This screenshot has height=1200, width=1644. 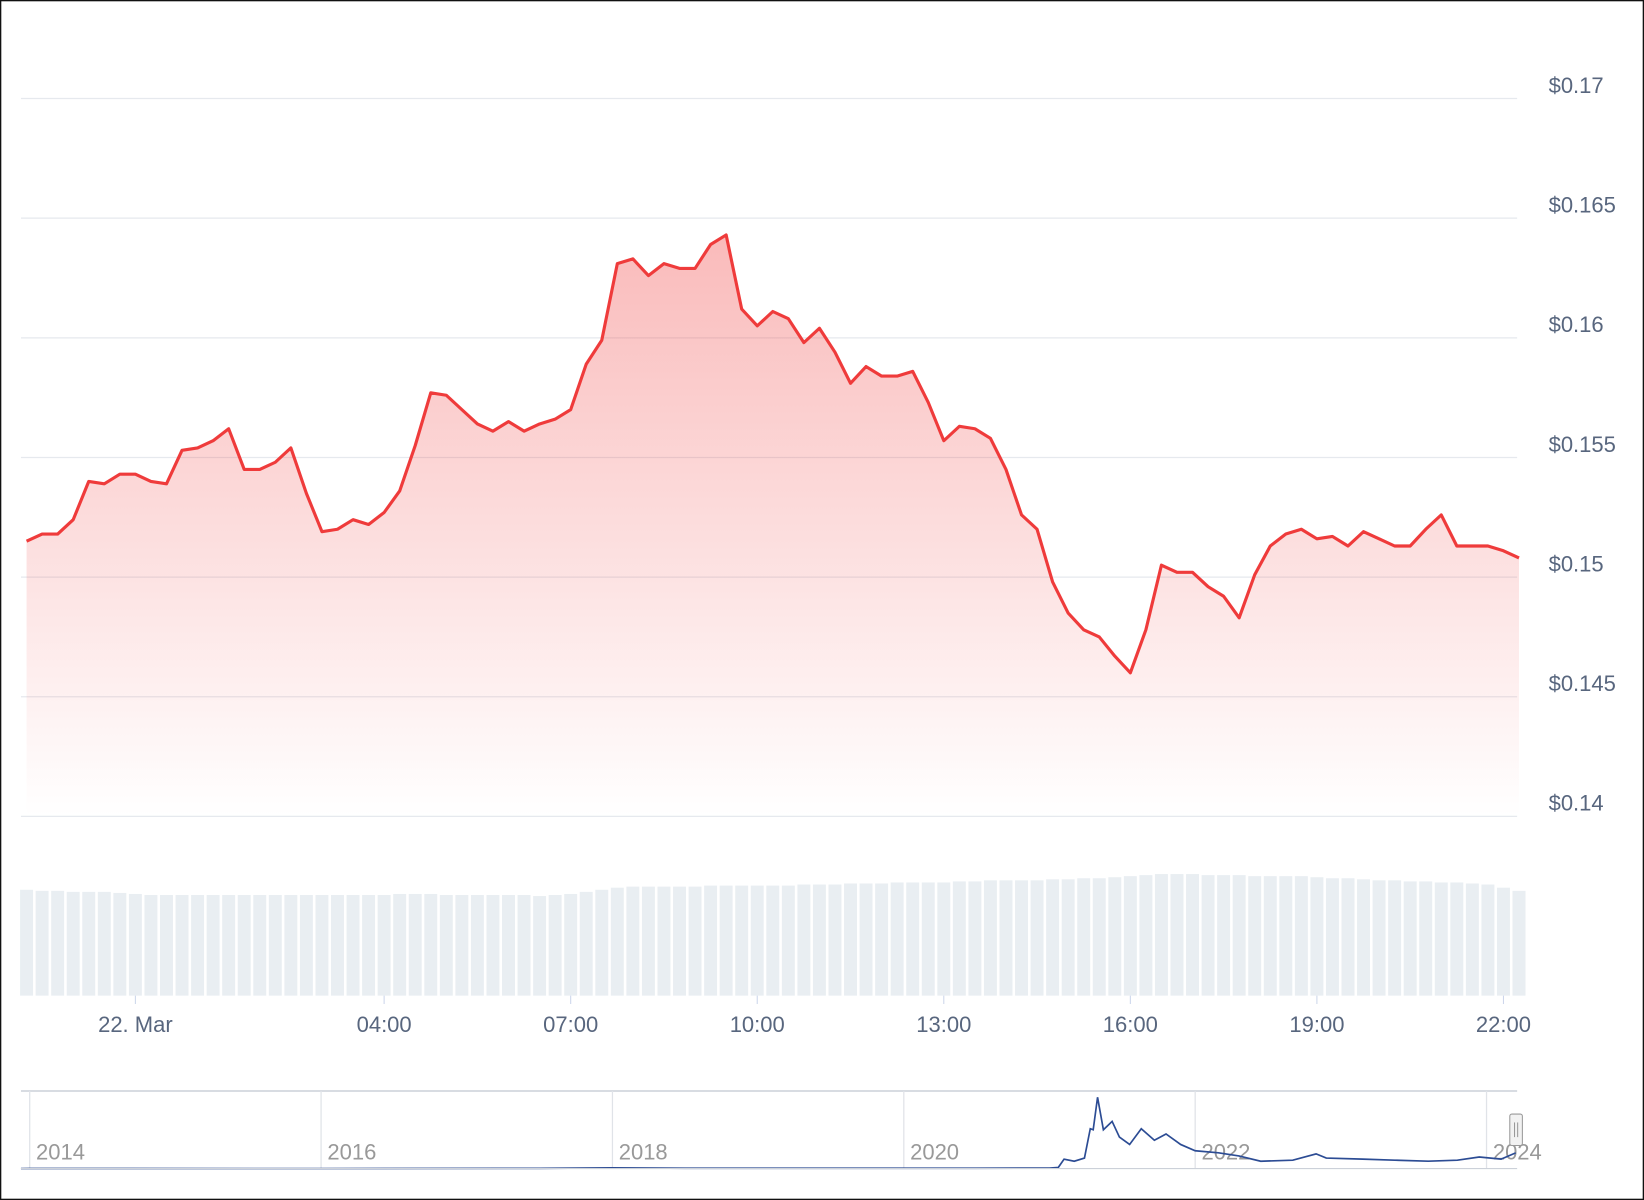 I want to click on y-tick-label: $0.16, so click(x=1576, y=324).